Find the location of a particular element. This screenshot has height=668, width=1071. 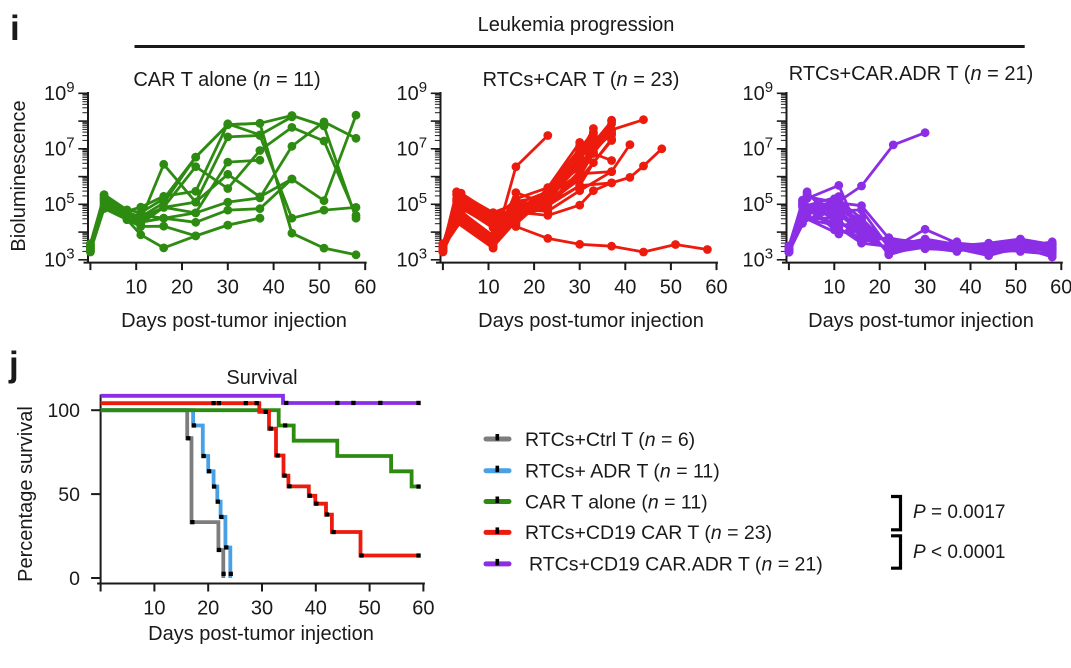

svg-text: Leukemia progression is located at coordinates (576, 25).